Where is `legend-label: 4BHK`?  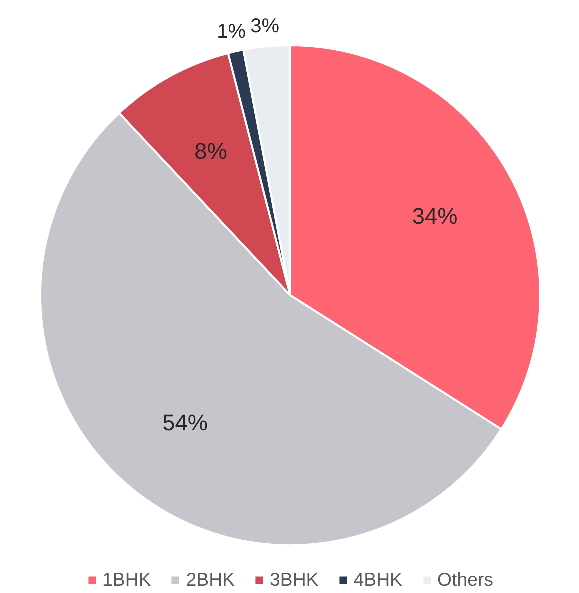
legend-label: 4BHK is located at coordinates (378, 580).